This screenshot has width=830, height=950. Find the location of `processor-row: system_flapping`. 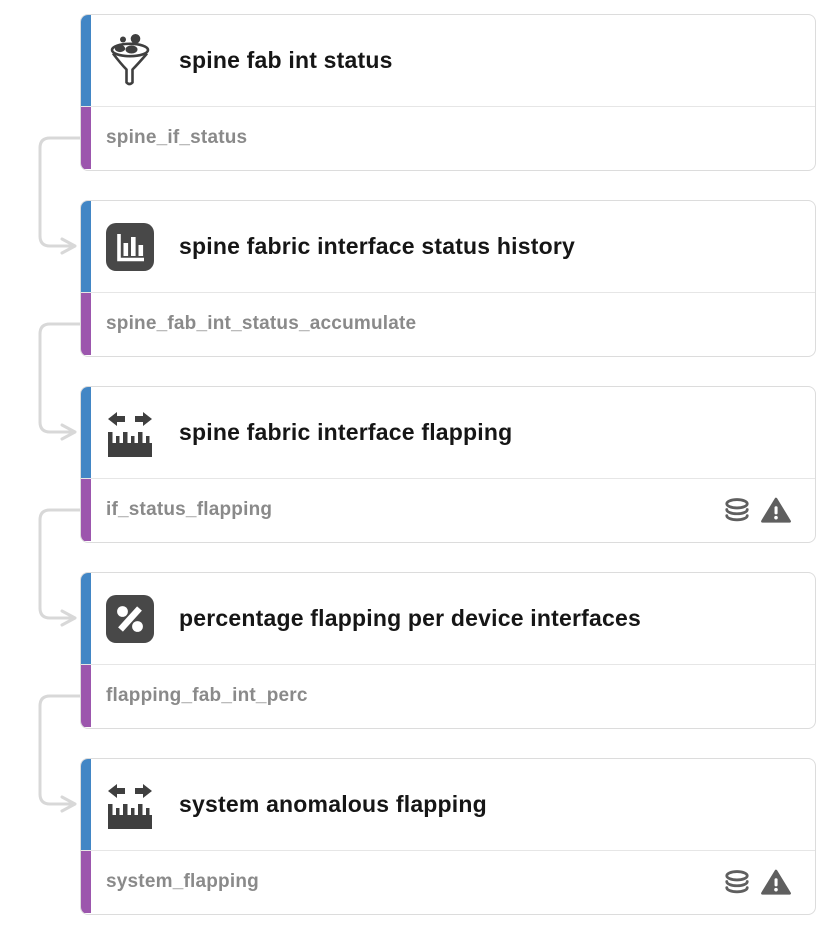

processor-row: system_flapping is located at coordinates (448, 882).